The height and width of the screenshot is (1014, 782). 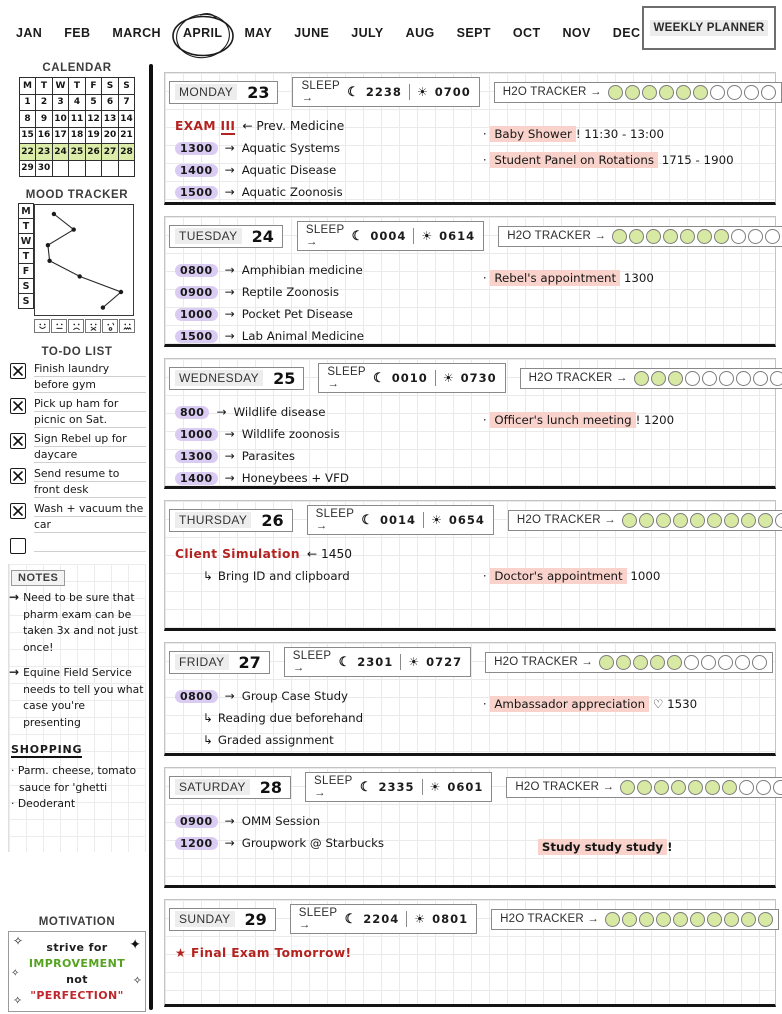 I want to click on mood-emoji-dizzy-icon, so click(x=110, y=326).